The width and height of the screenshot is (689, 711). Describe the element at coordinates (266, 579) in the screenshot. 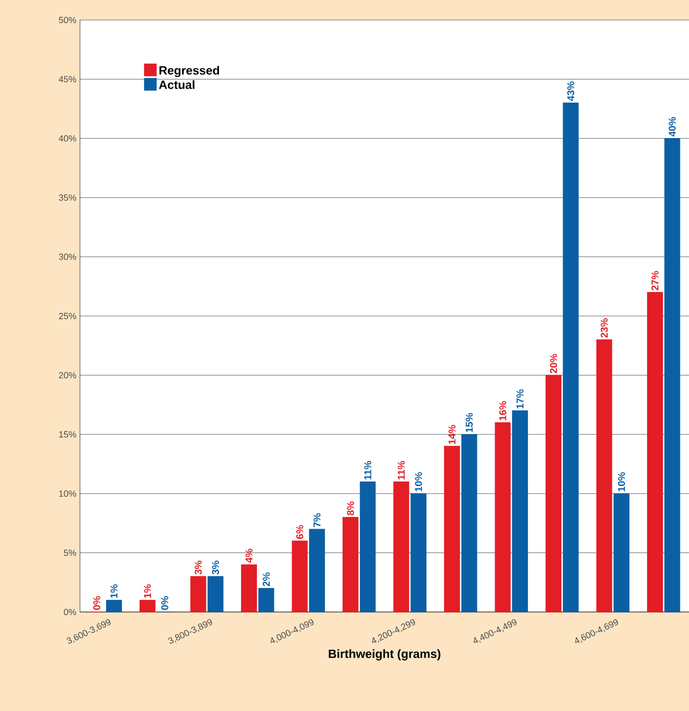

I see `data-label: 2%` at that location.